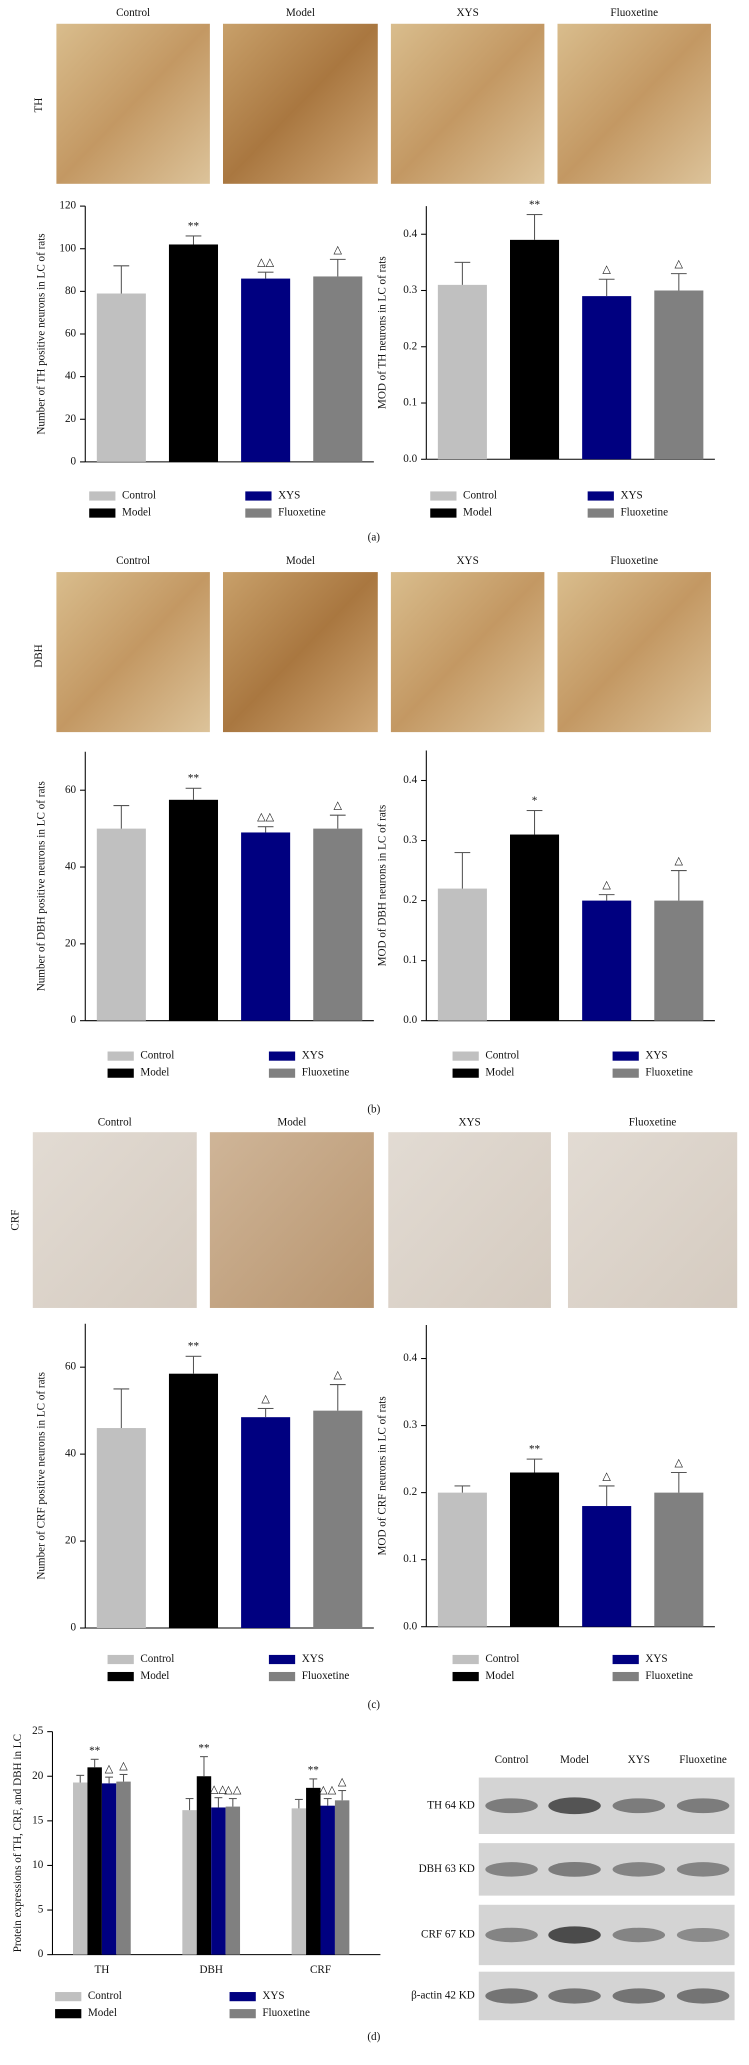 This screenshot has height=2065, width=749. Describe the element at coordinates (451, 1805) in the screenshot. I see `blot-row-label: TH 64 KD` at that location.